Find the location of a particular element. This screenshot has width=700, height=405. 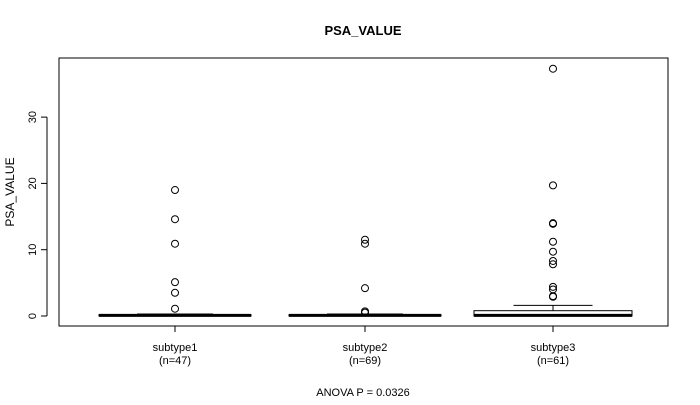

x-tick-n-label: (n=69) is located at coordinates (365, 361).